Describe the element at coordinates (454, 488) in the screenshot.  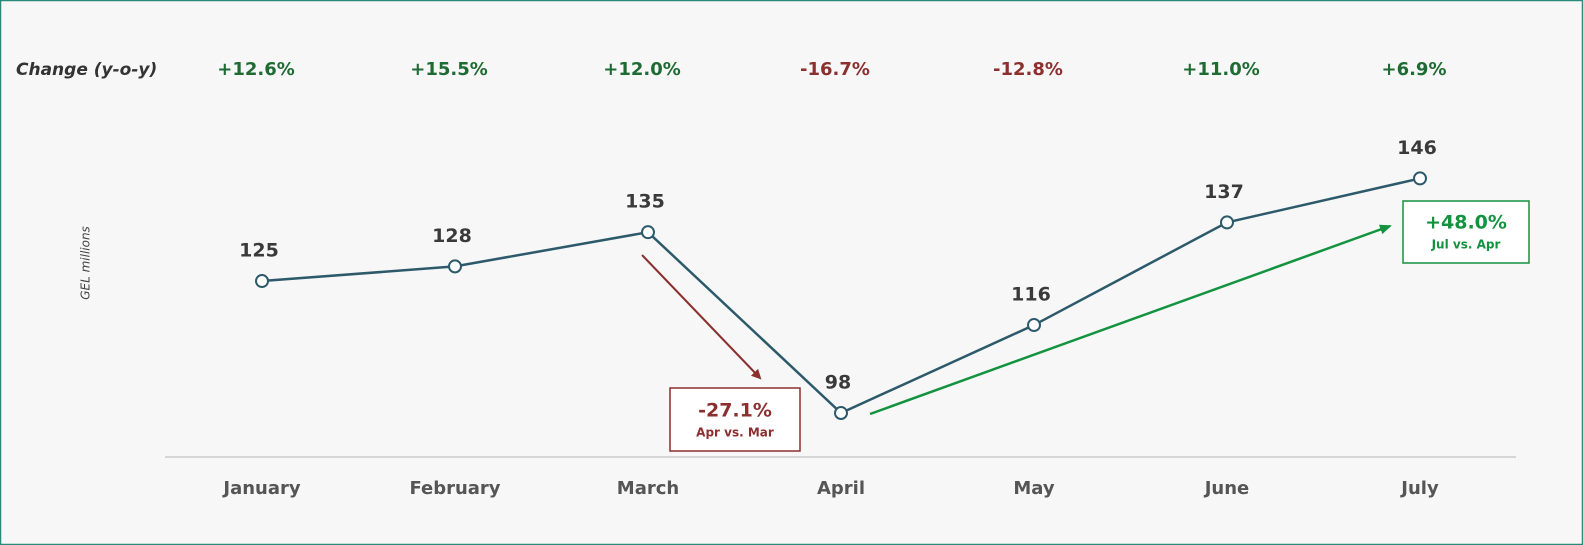
I see `x-tick-label: February` at that location.